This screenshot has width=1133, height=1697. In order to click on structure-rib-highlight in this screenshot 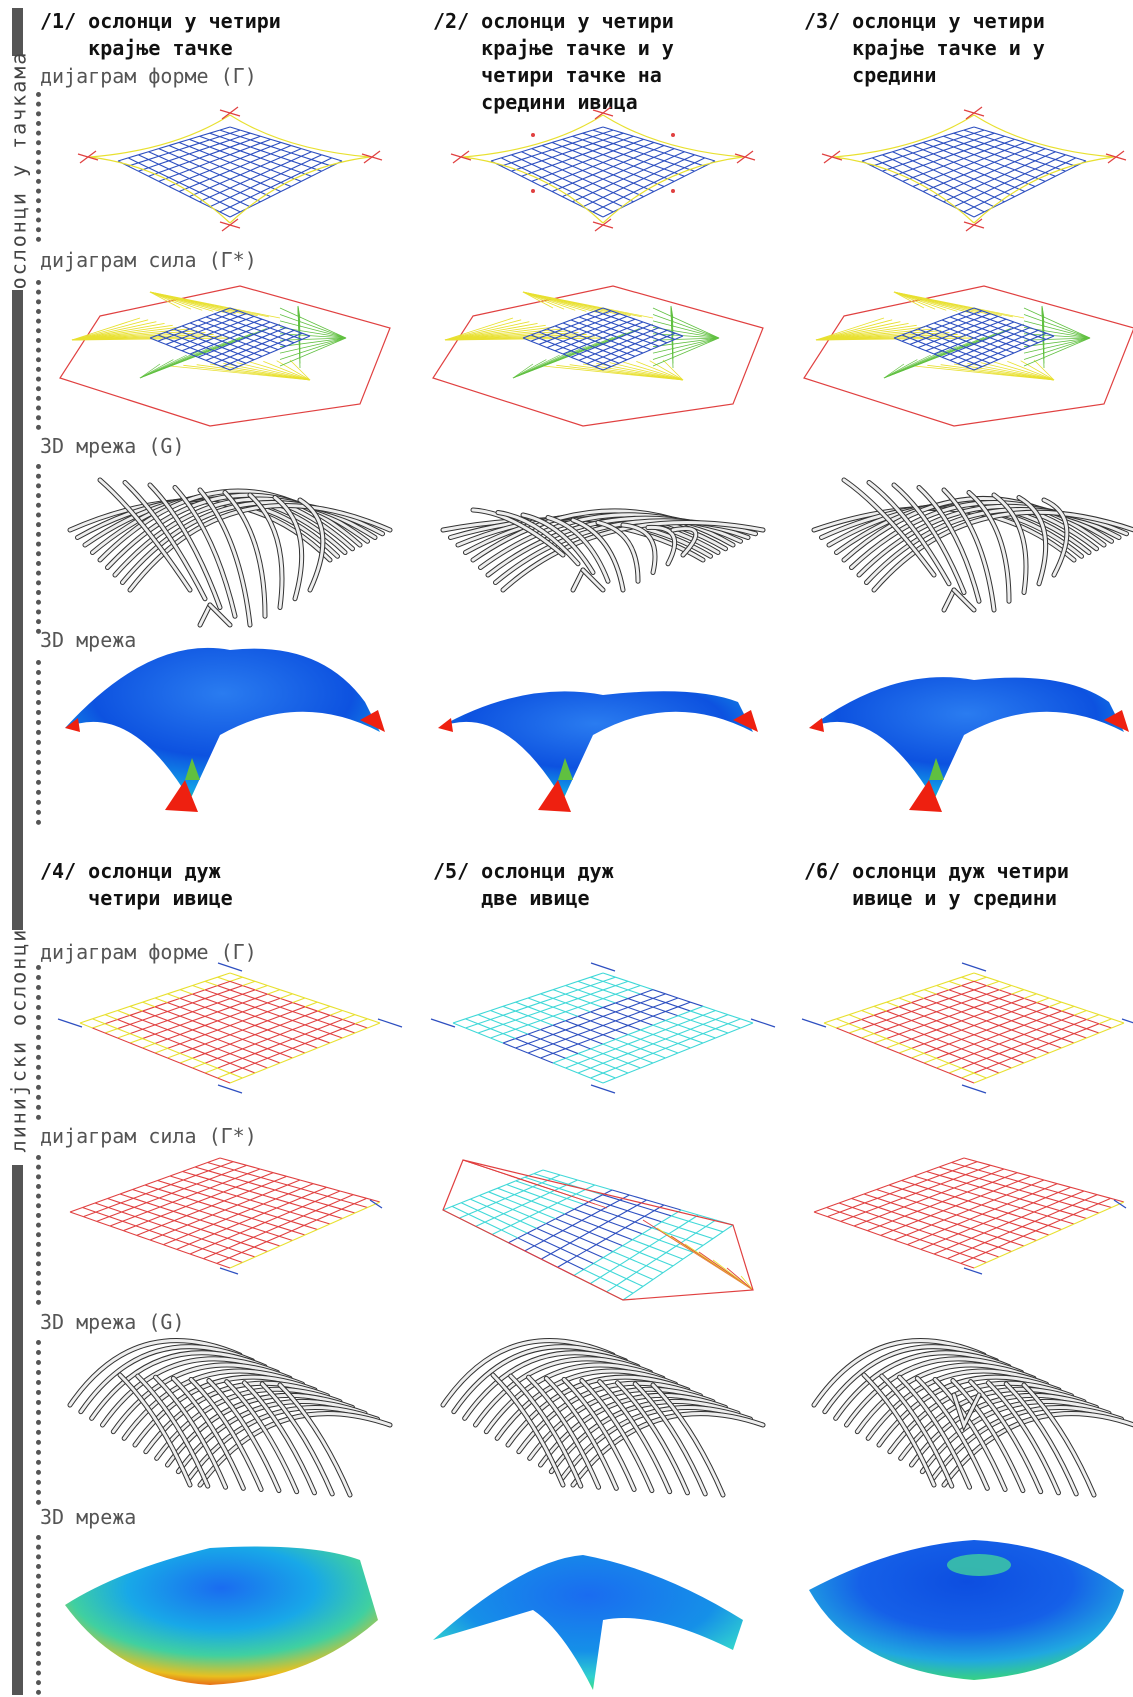, I will do `click(244, 1436)`.